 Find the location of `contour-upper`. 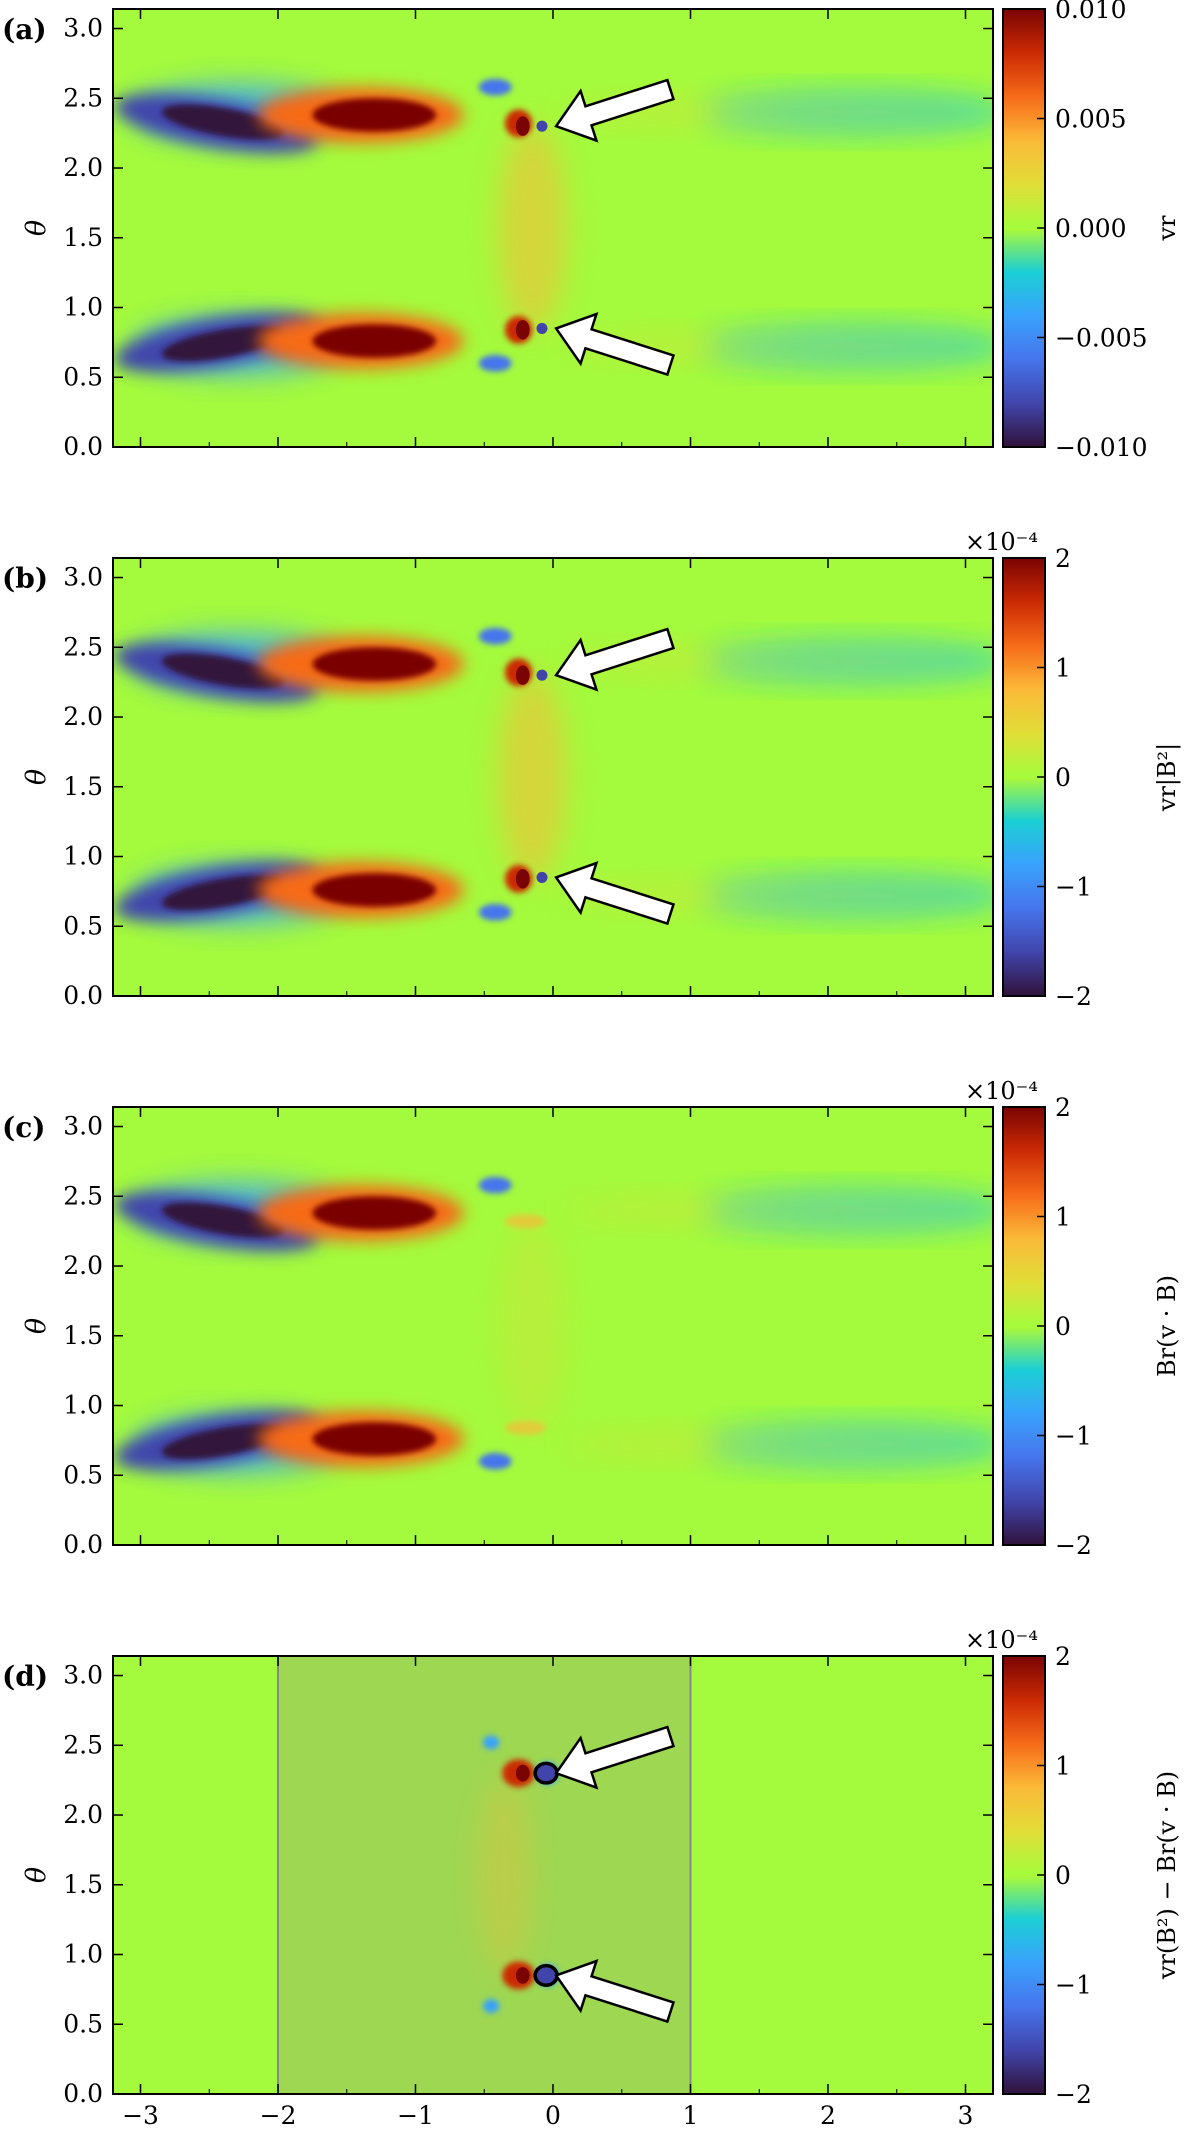

contour-upper is located at coordinates (546, 1773).